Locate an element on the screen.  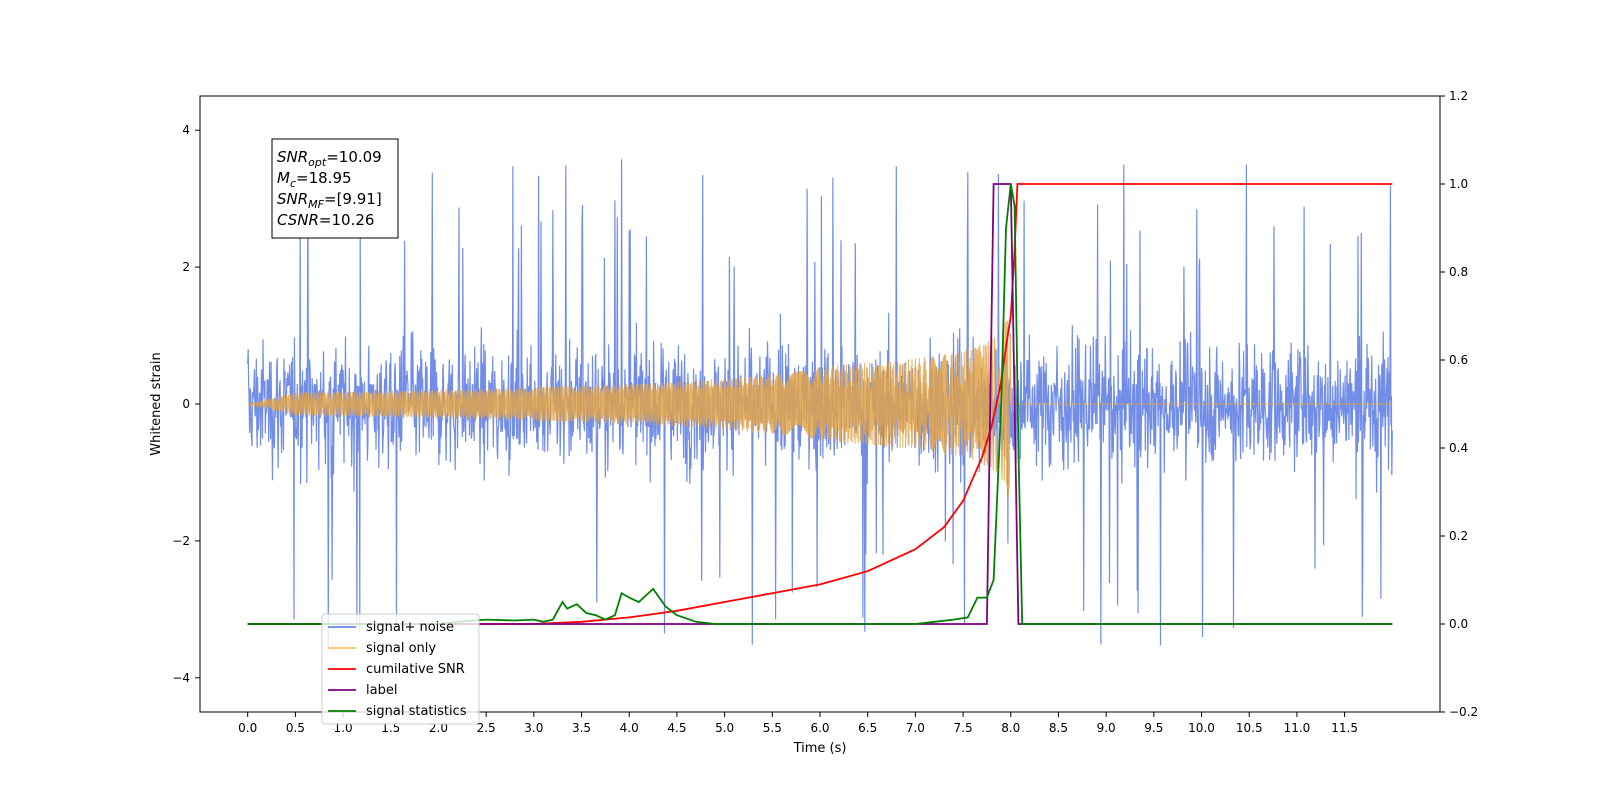
annotation-line: SNRopt=10.09 is located at coordinates (329, 158).